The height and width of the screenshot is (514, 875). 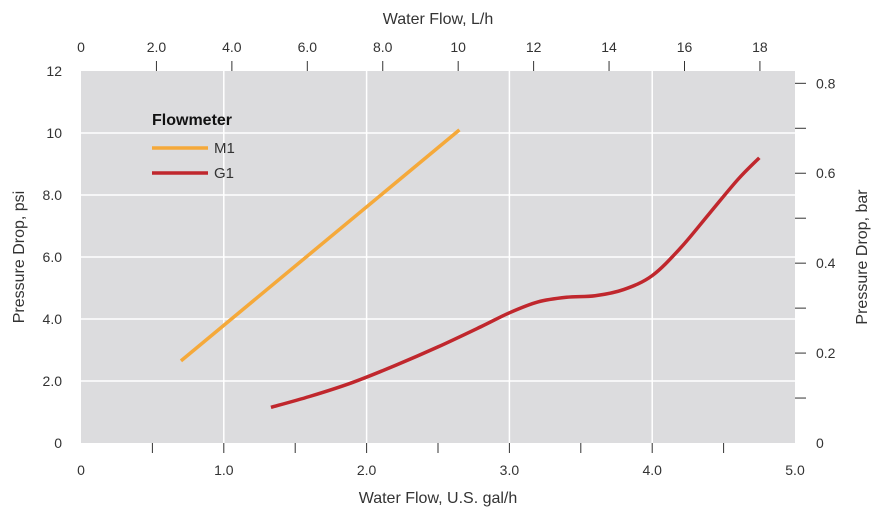 What do you see at coordinates (157, 47) in the screenshot?
I see `x2-tick-label-1: 2.0` at bounding box center [157, 47].